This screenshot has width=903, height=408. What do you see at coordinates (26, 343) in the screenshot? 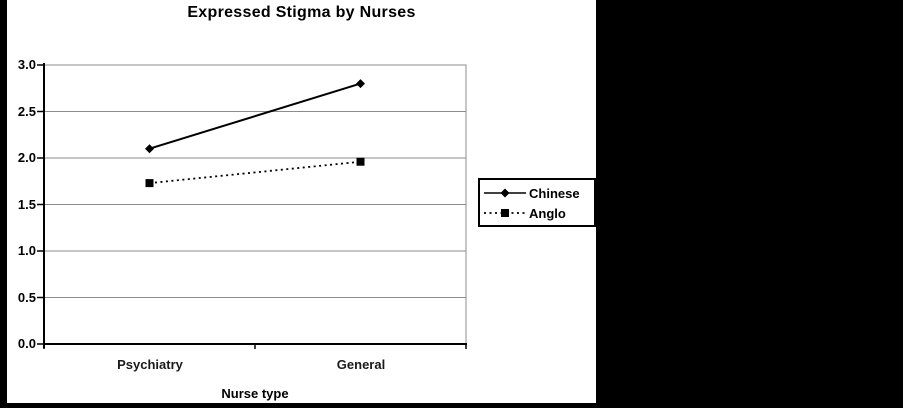
I see `y-tick-label: 0.0` at bounding box center [26, 343].